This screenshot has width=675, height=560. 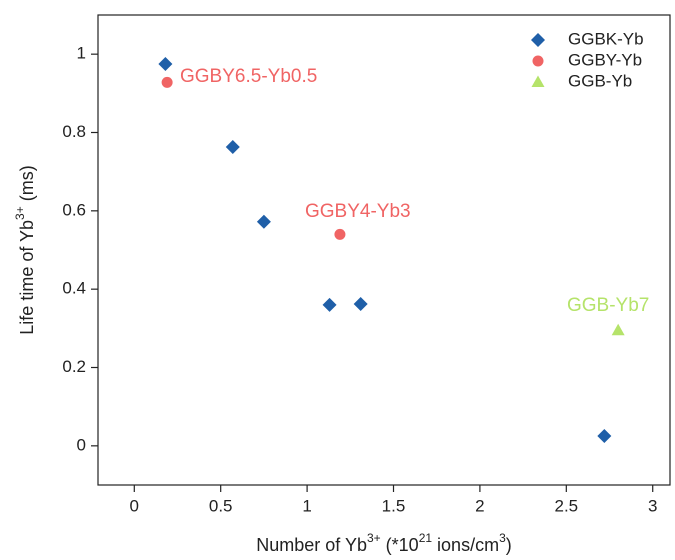 I want to click on legend-label: GGBY-Yb, so click(x=605, y=59).